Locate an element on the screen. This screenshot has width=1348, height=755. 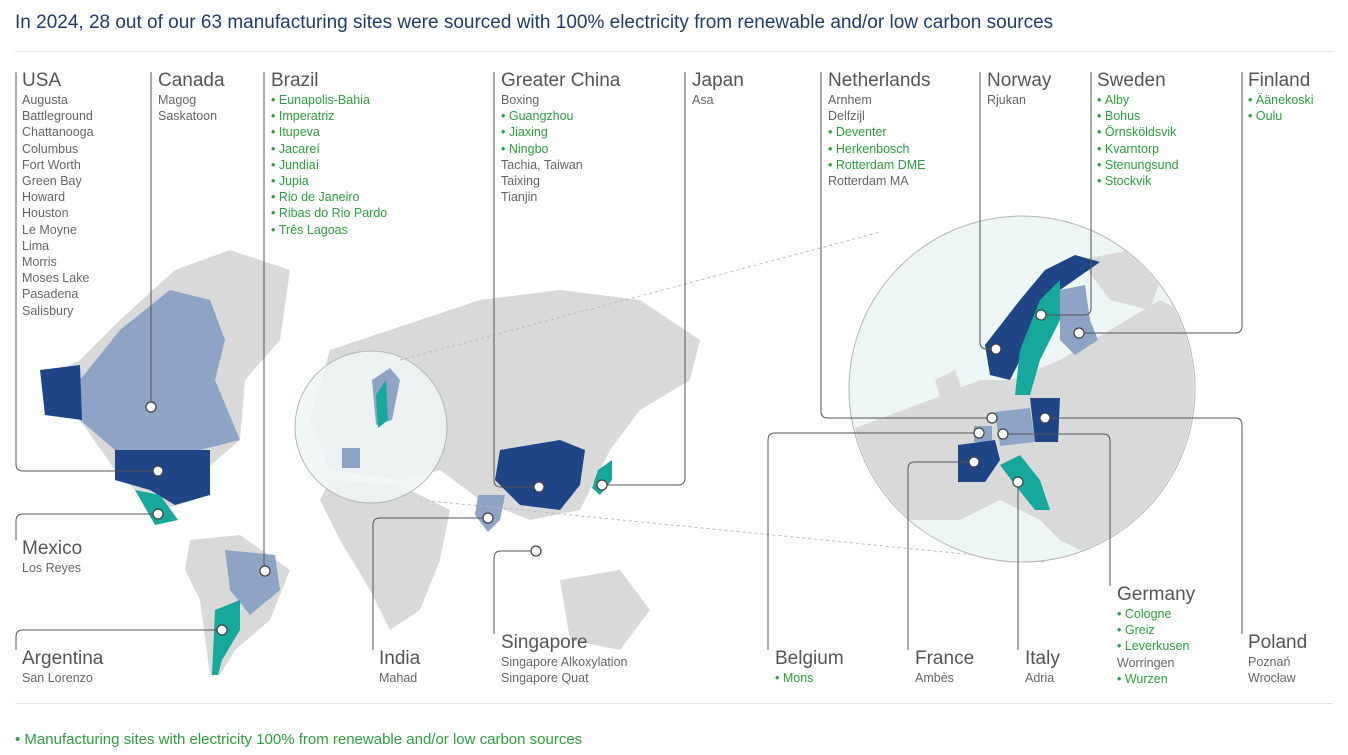
country: France Ambès is located at coordinates (944, 667).